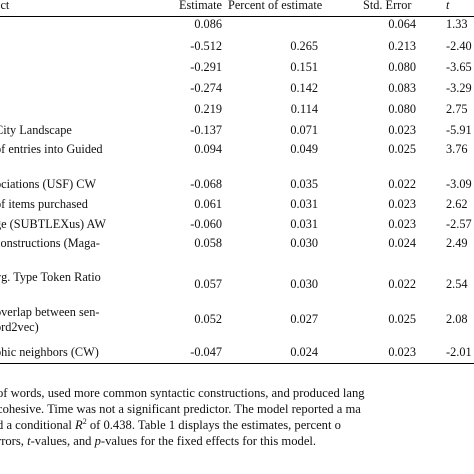 The height and width of the screenshot is (474, 474). I want to click on row-percent-of-estimate: 0.265, so click(304, 46).